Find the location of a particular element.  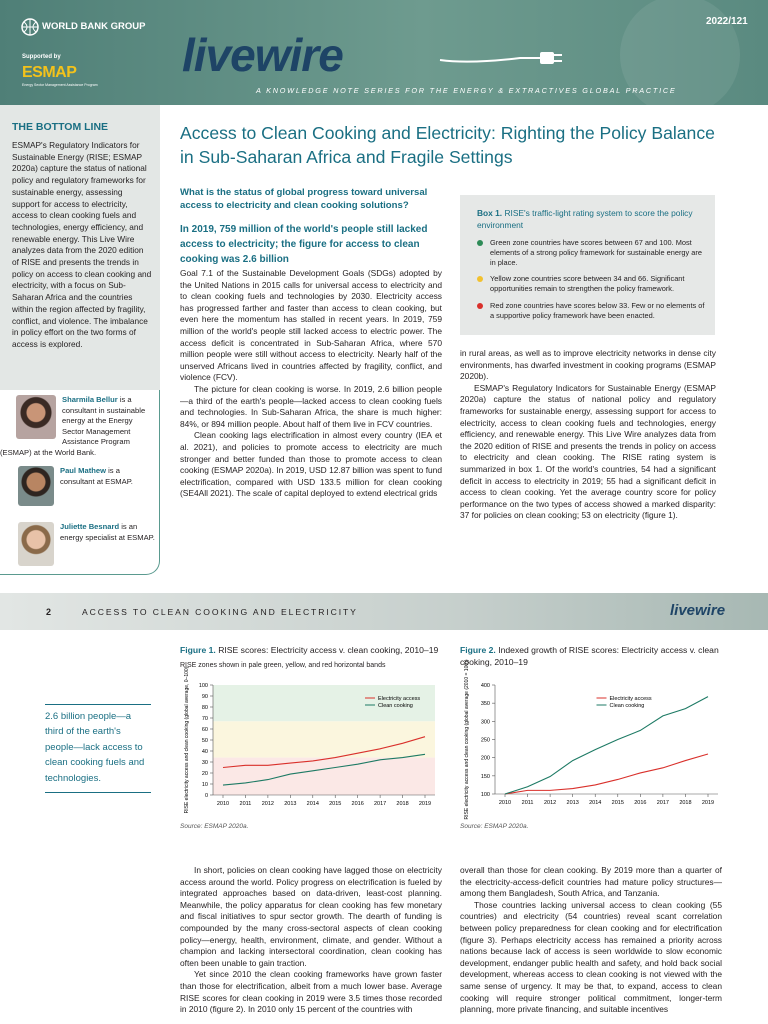

author: Paul Mathew is a consultant at ESMAP. is located at coordinates (77, 486).